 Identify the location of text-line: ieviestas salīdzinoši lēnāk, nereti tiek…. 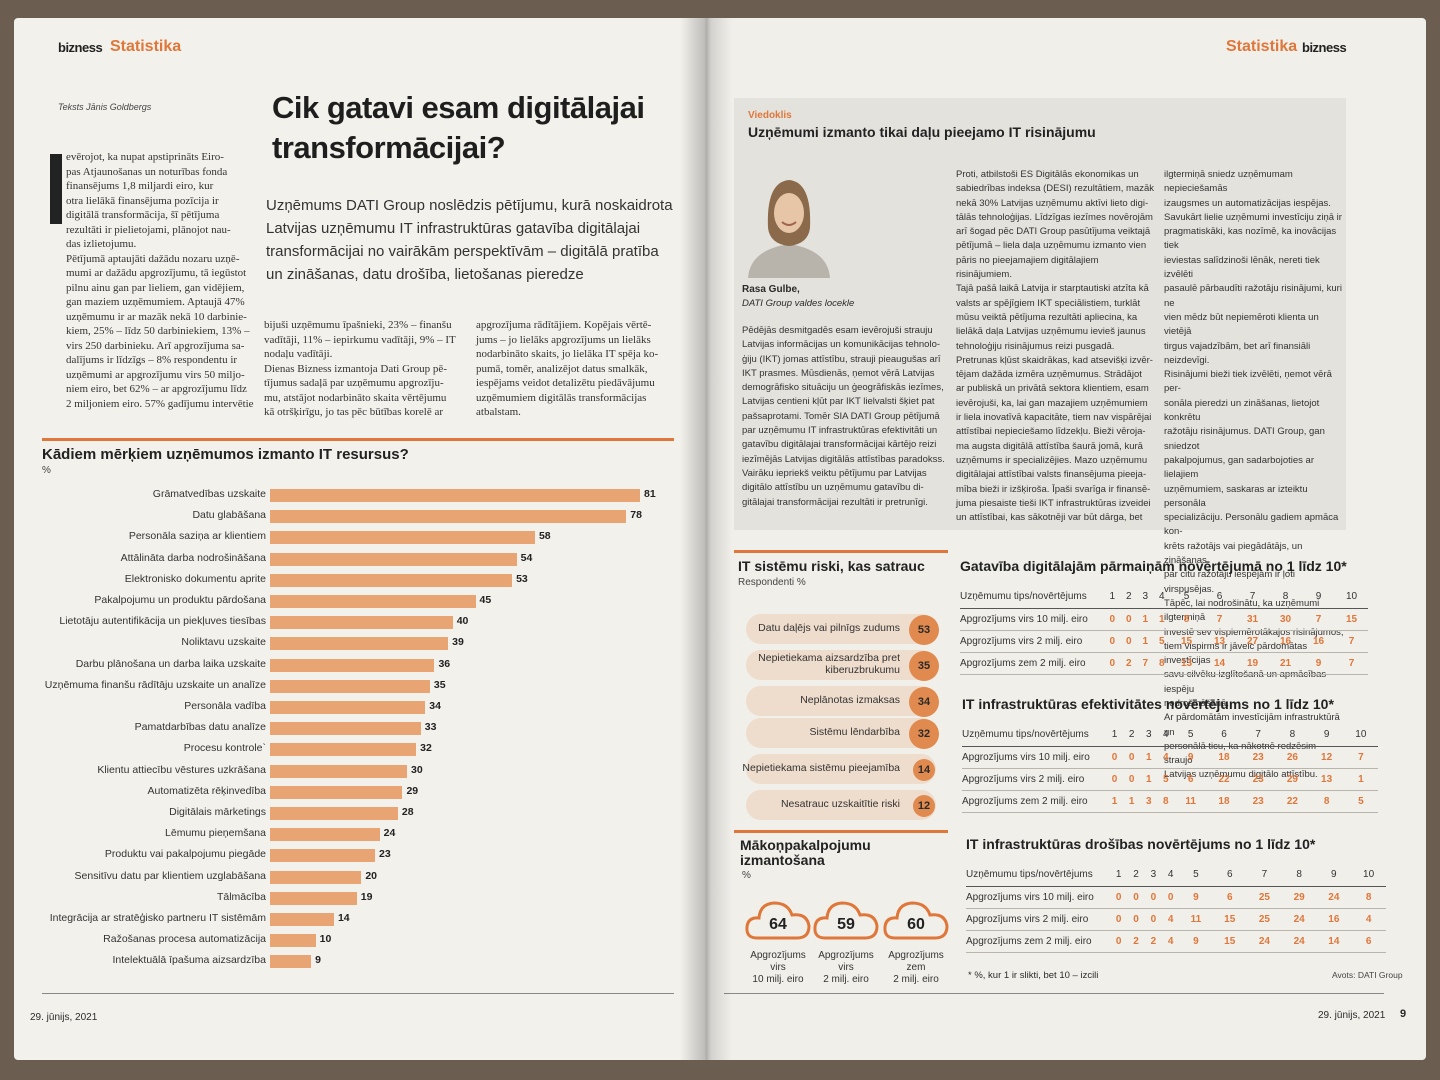
(1242, 267).